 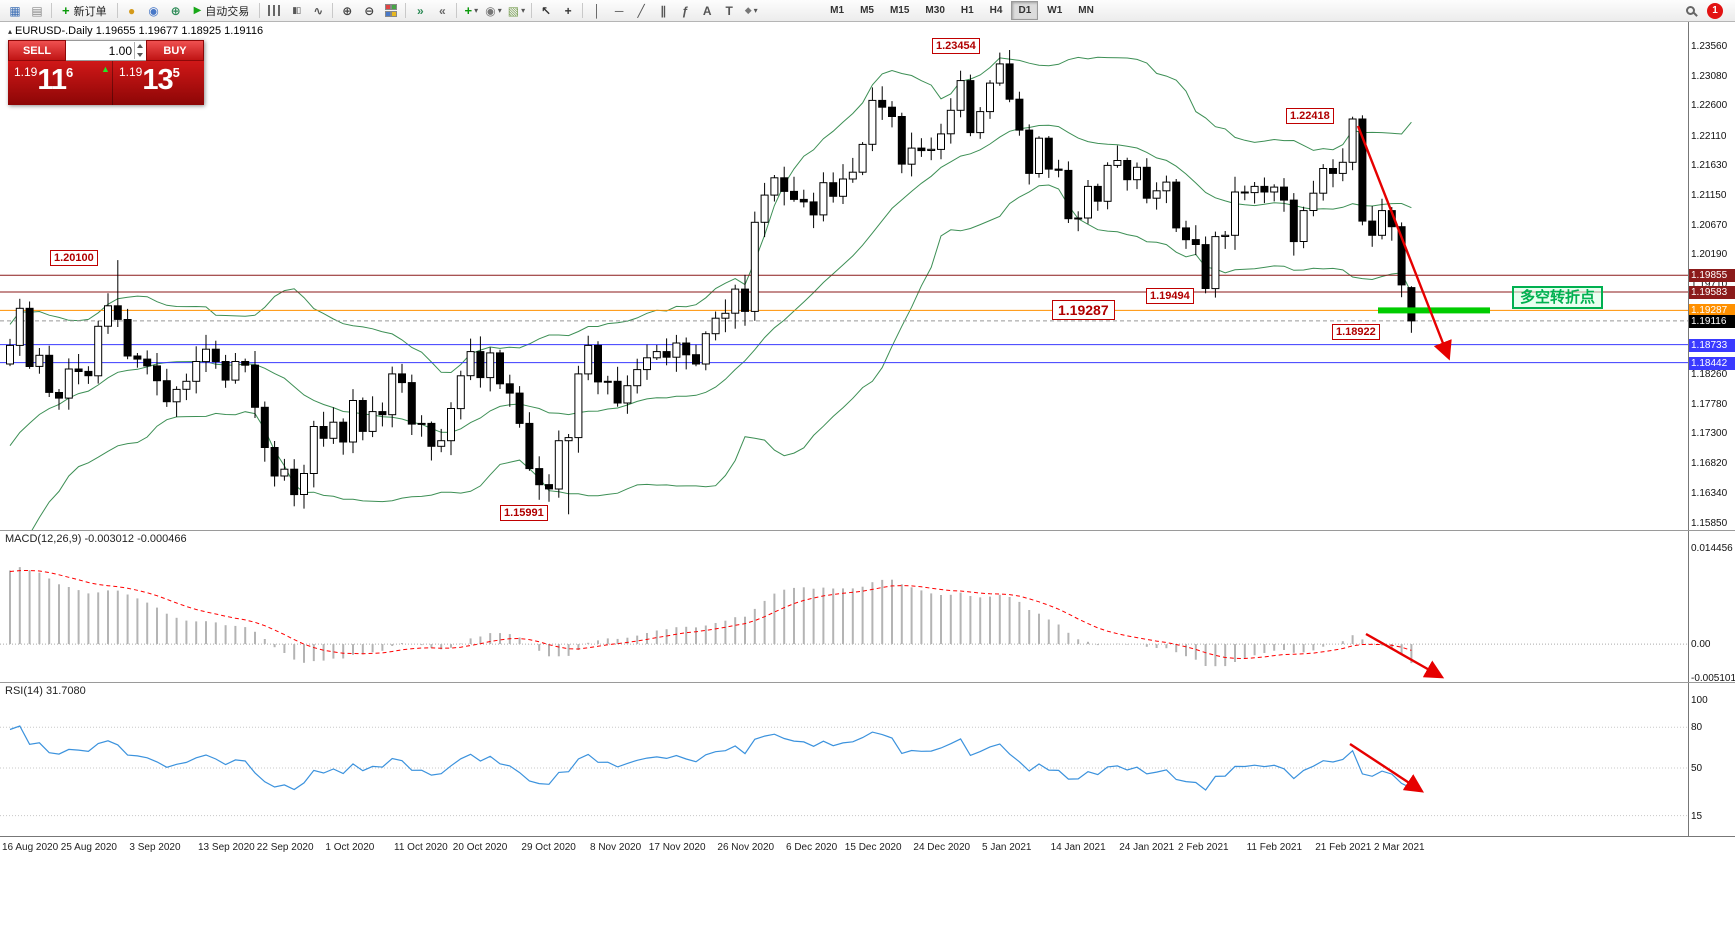 I want to click on date-label: 2 Mar 2021, so click(x=1399, y=847).